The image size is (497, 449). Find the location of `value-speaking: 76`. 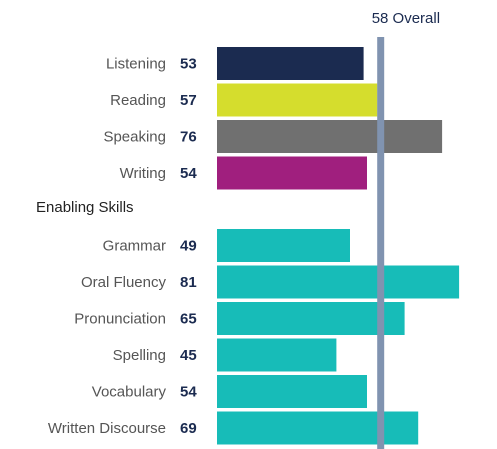

value-speaking: 76 is located at coordinates (188, 137).